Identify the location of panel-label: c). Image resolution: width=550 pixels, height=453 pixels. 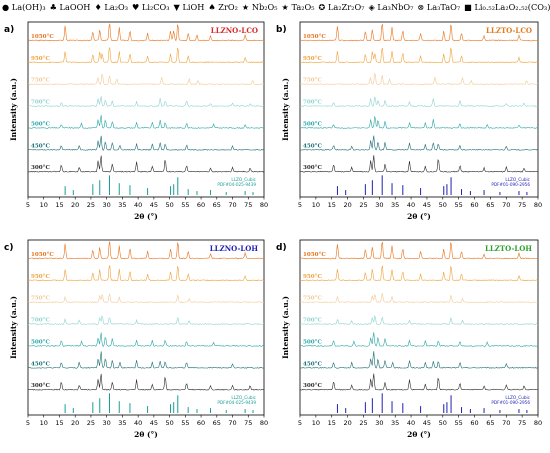
(8, 248).